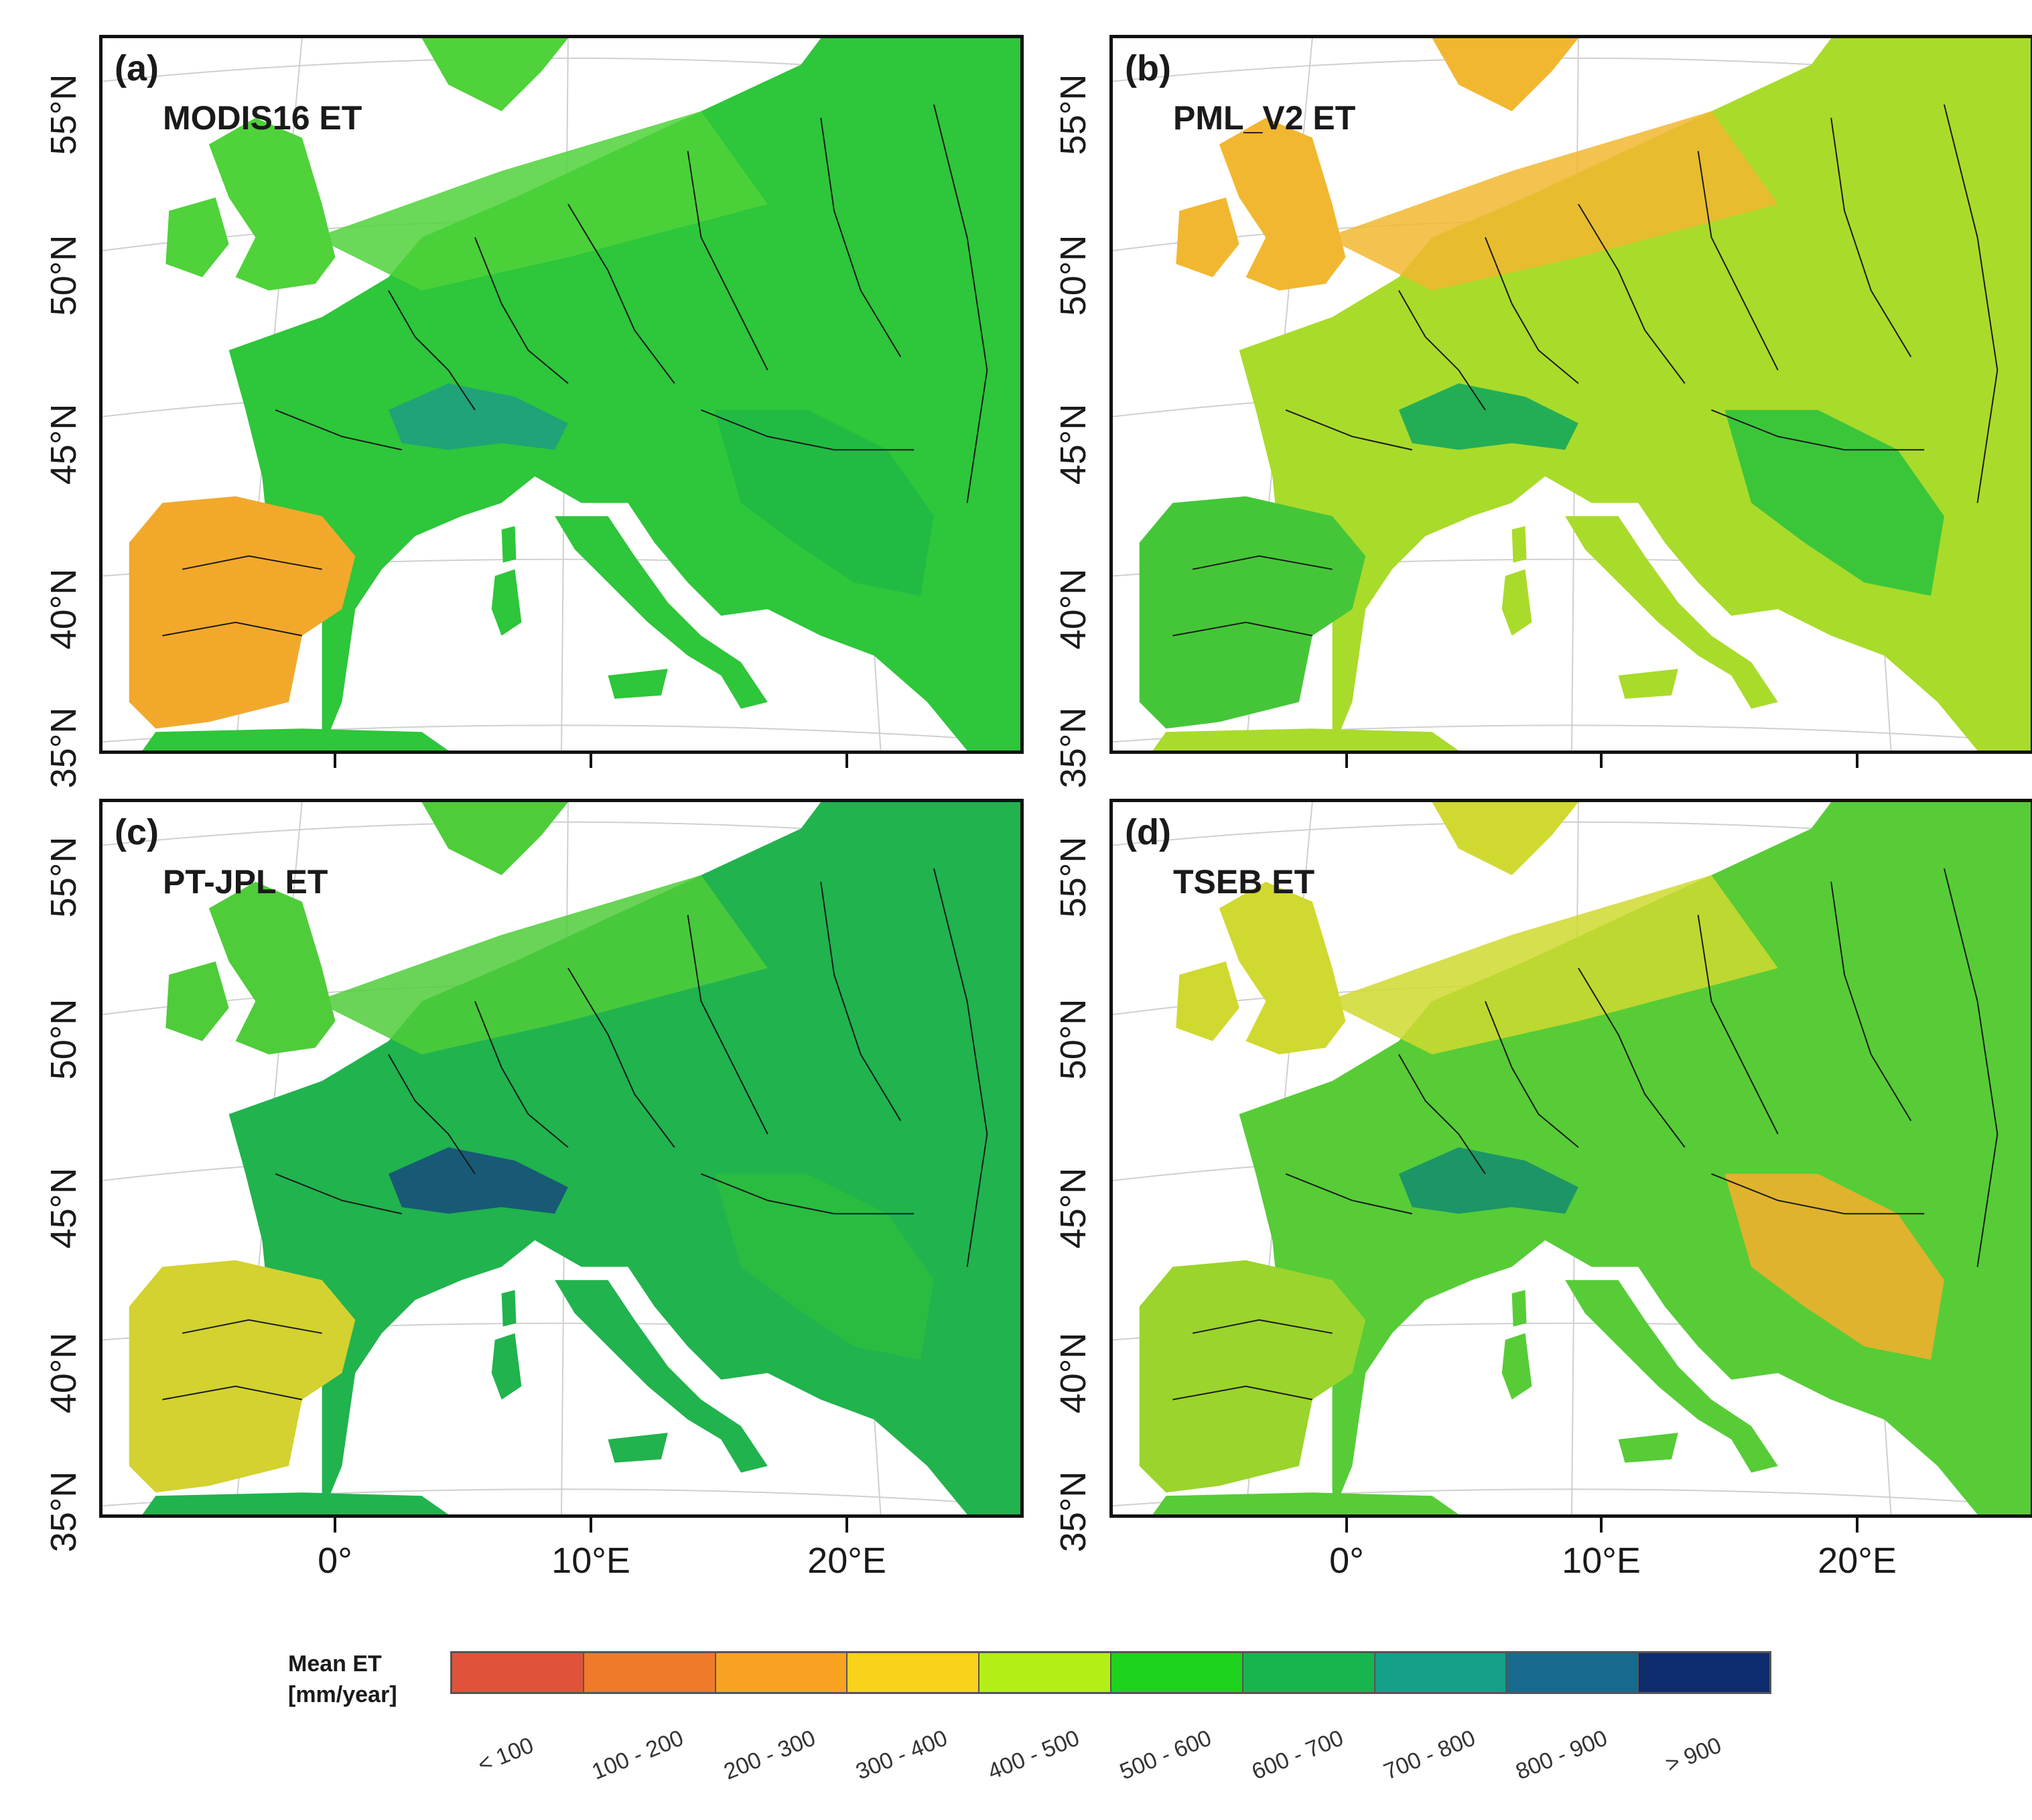 The image size is (2032, 1820). I want to click on legend-label: 500 - 600, so click(1165, 1755).